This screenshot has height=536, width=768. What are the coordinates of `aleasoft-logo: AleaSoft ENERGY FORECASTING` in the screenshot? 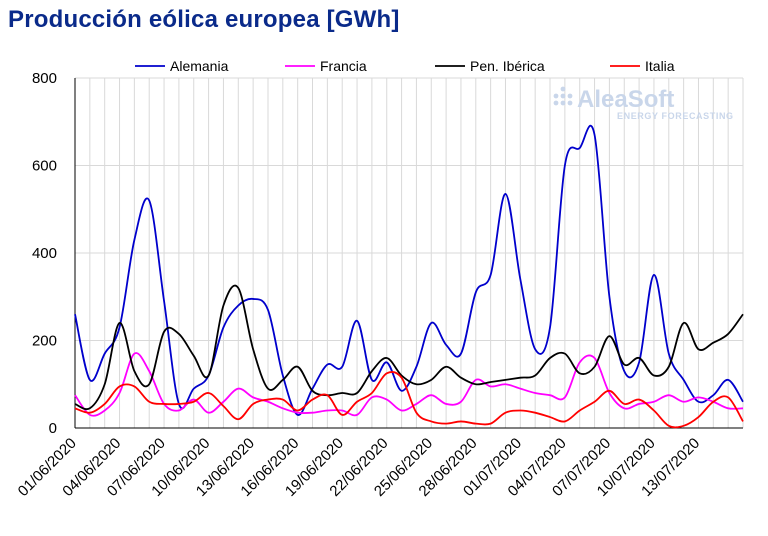 It's located at (643, 103).